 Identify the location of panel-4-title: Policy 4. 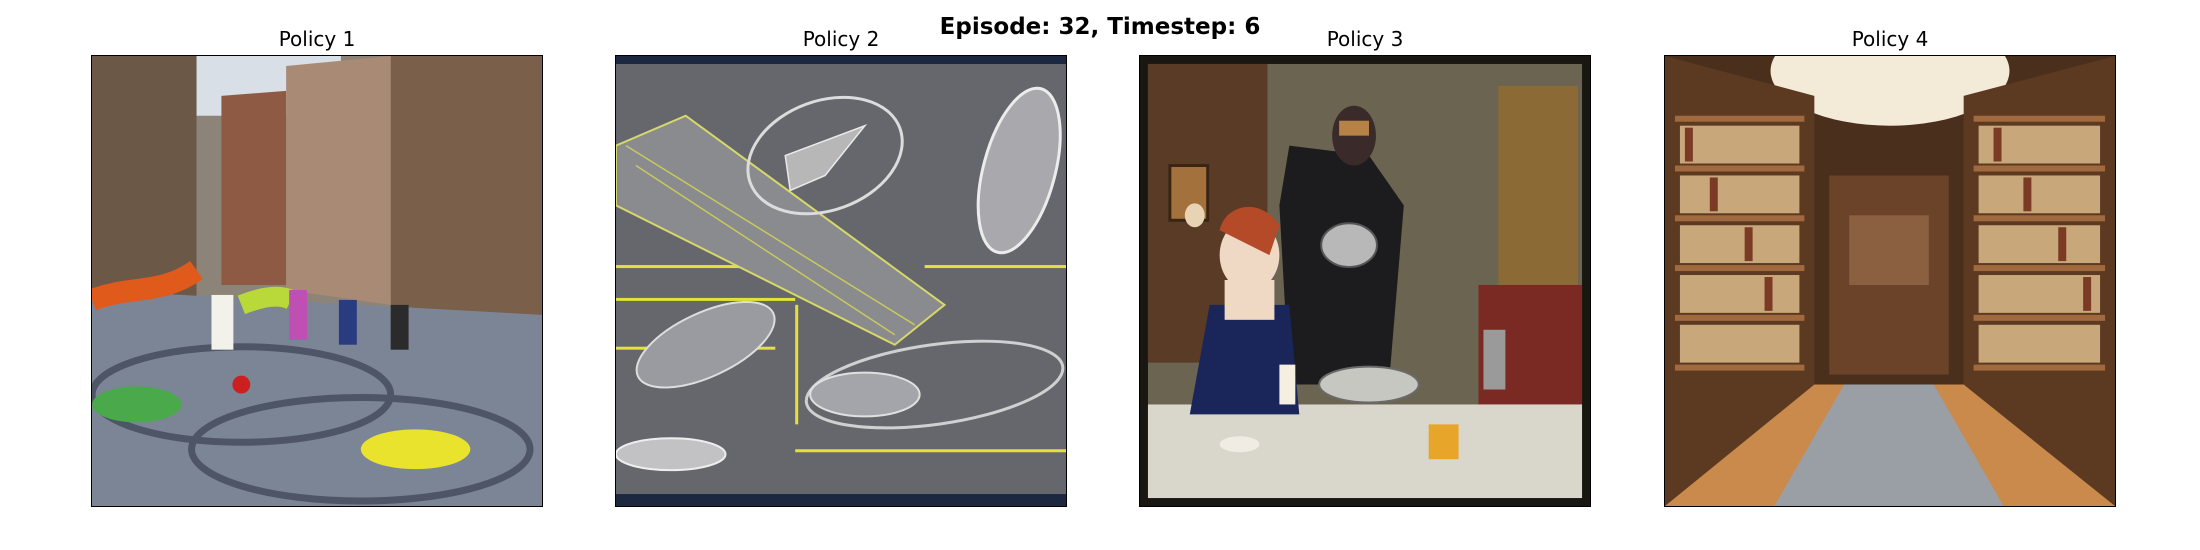
(1890, 39).